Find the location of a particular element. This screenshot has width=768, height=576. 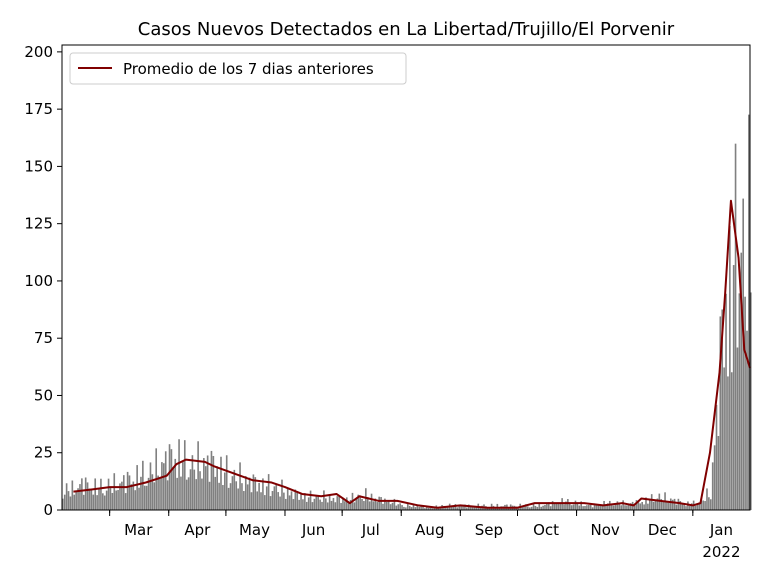

y-tick-label: 25 is located at coordinates (43, 453).